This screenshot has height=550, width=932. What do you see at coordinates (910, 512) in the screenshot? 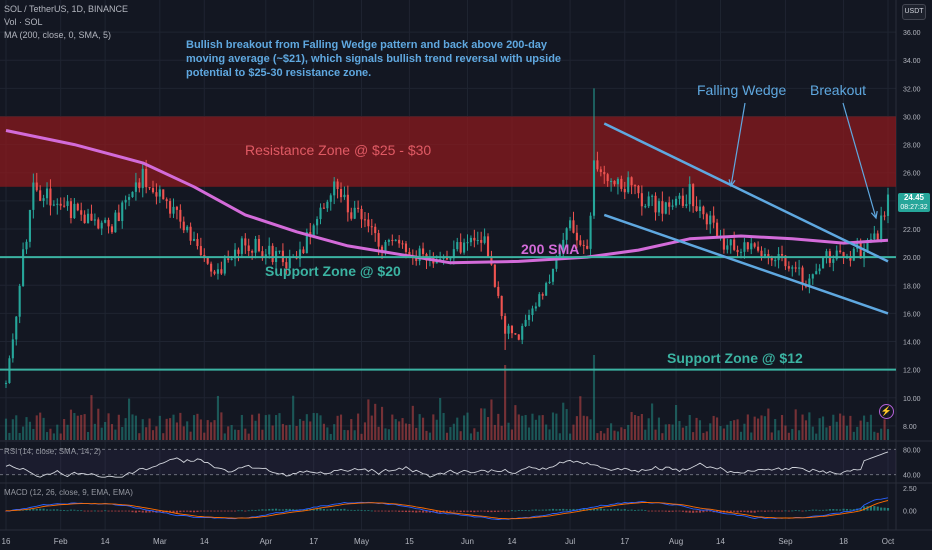
I see `macd-tick-label: 0.00` at bounding box center [910, 512].